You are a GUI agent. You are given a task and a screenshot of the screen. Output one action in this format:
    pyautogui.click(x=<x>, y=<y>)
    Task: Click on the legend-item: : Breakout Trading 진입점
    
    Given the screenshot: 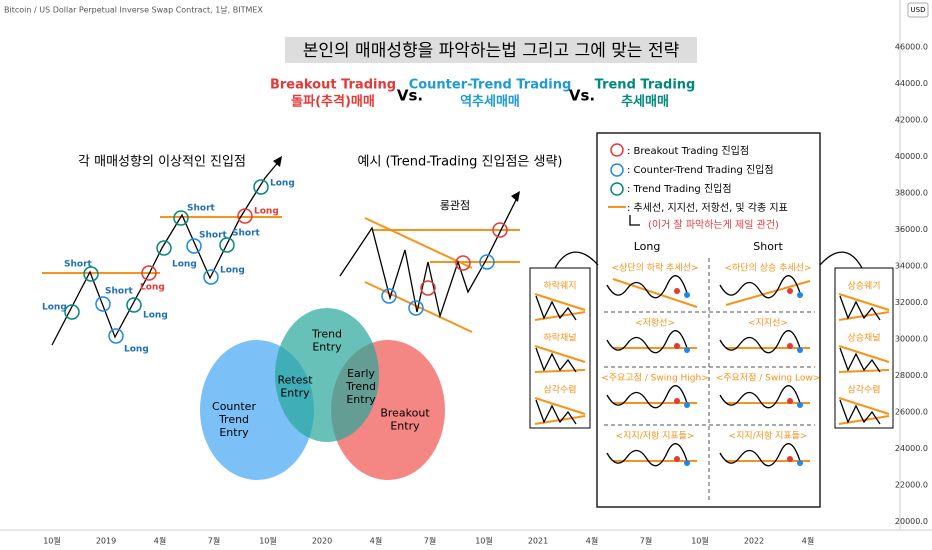 What is the action you would take?
    pyautogui.click(x=688, y=150)
    